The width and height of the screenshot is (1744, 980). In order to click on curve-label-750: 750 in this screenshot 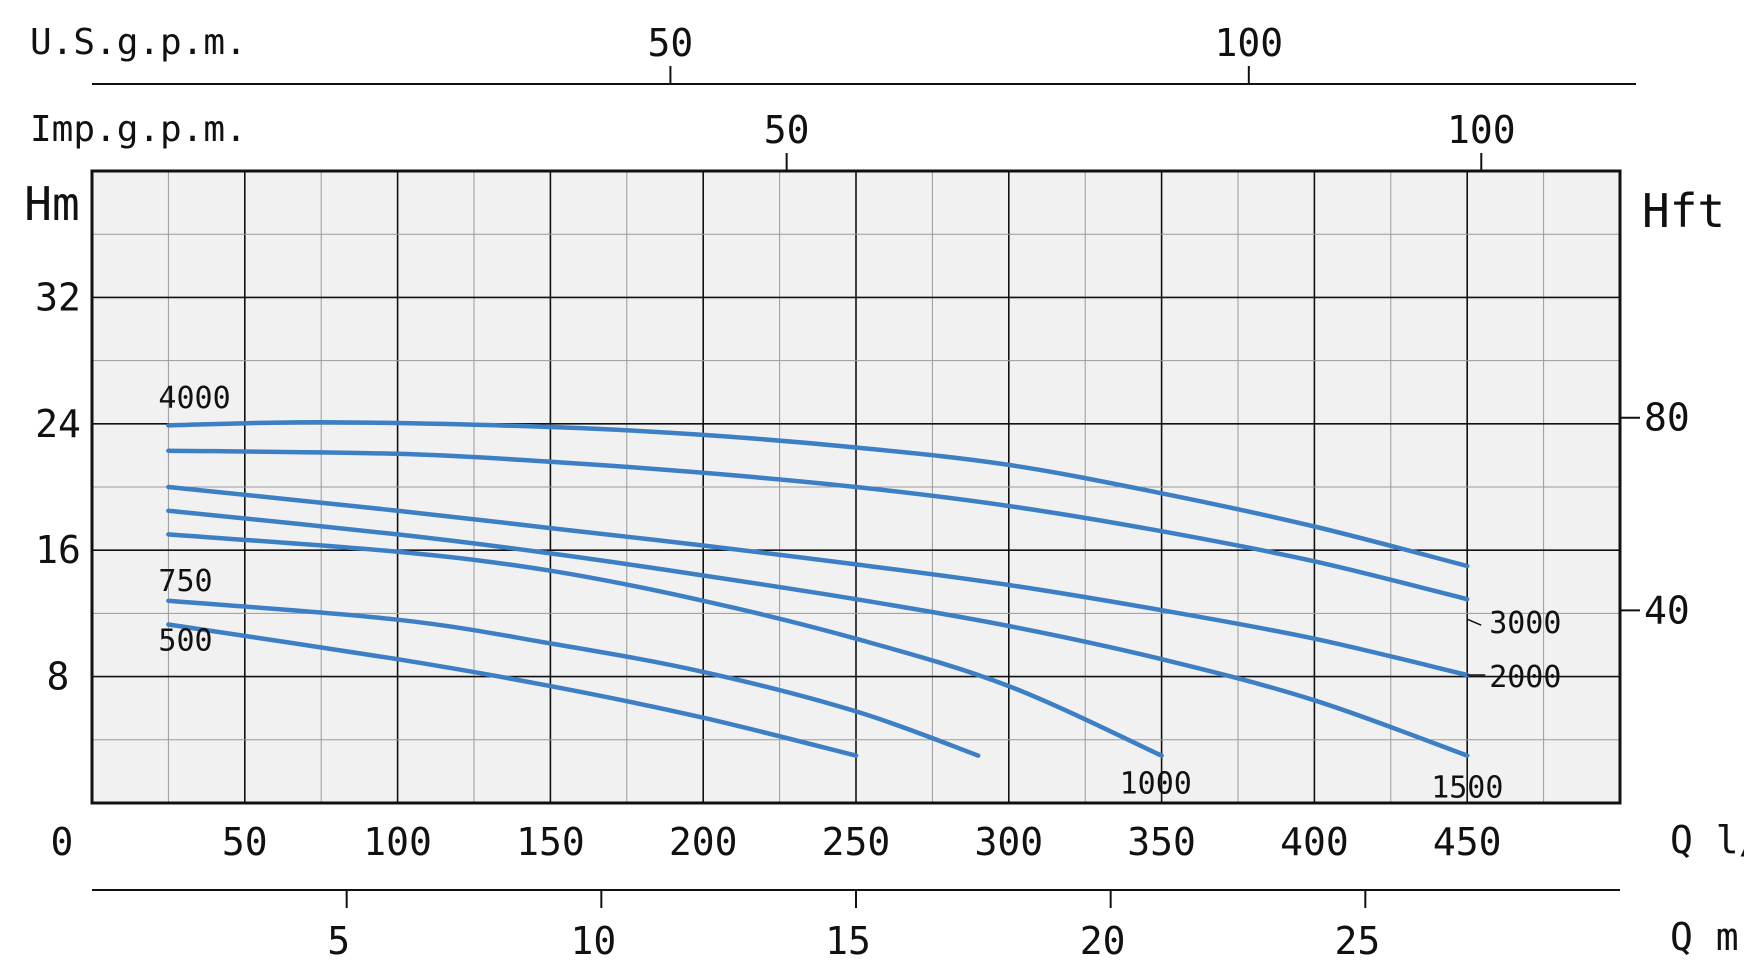, I will do `click(185, 581)`.